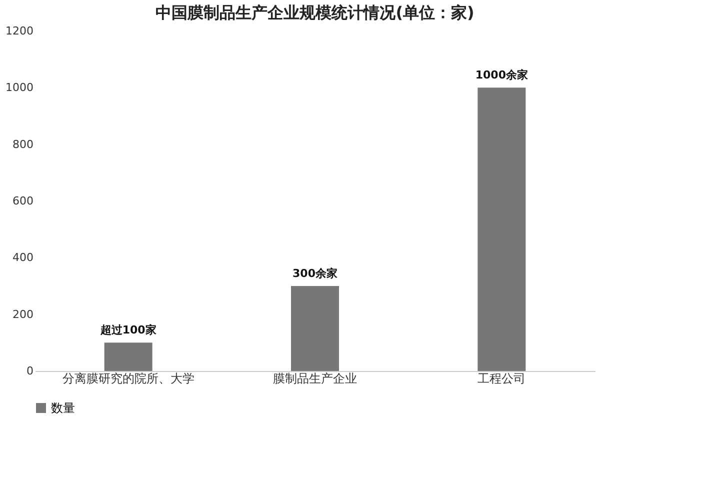 The width and height of the screenshot is (720, 492). What do you see at coordinates (501, 75) in the screenshot?
I see `data-label: 1000余家` at bounding box center [501, 75].